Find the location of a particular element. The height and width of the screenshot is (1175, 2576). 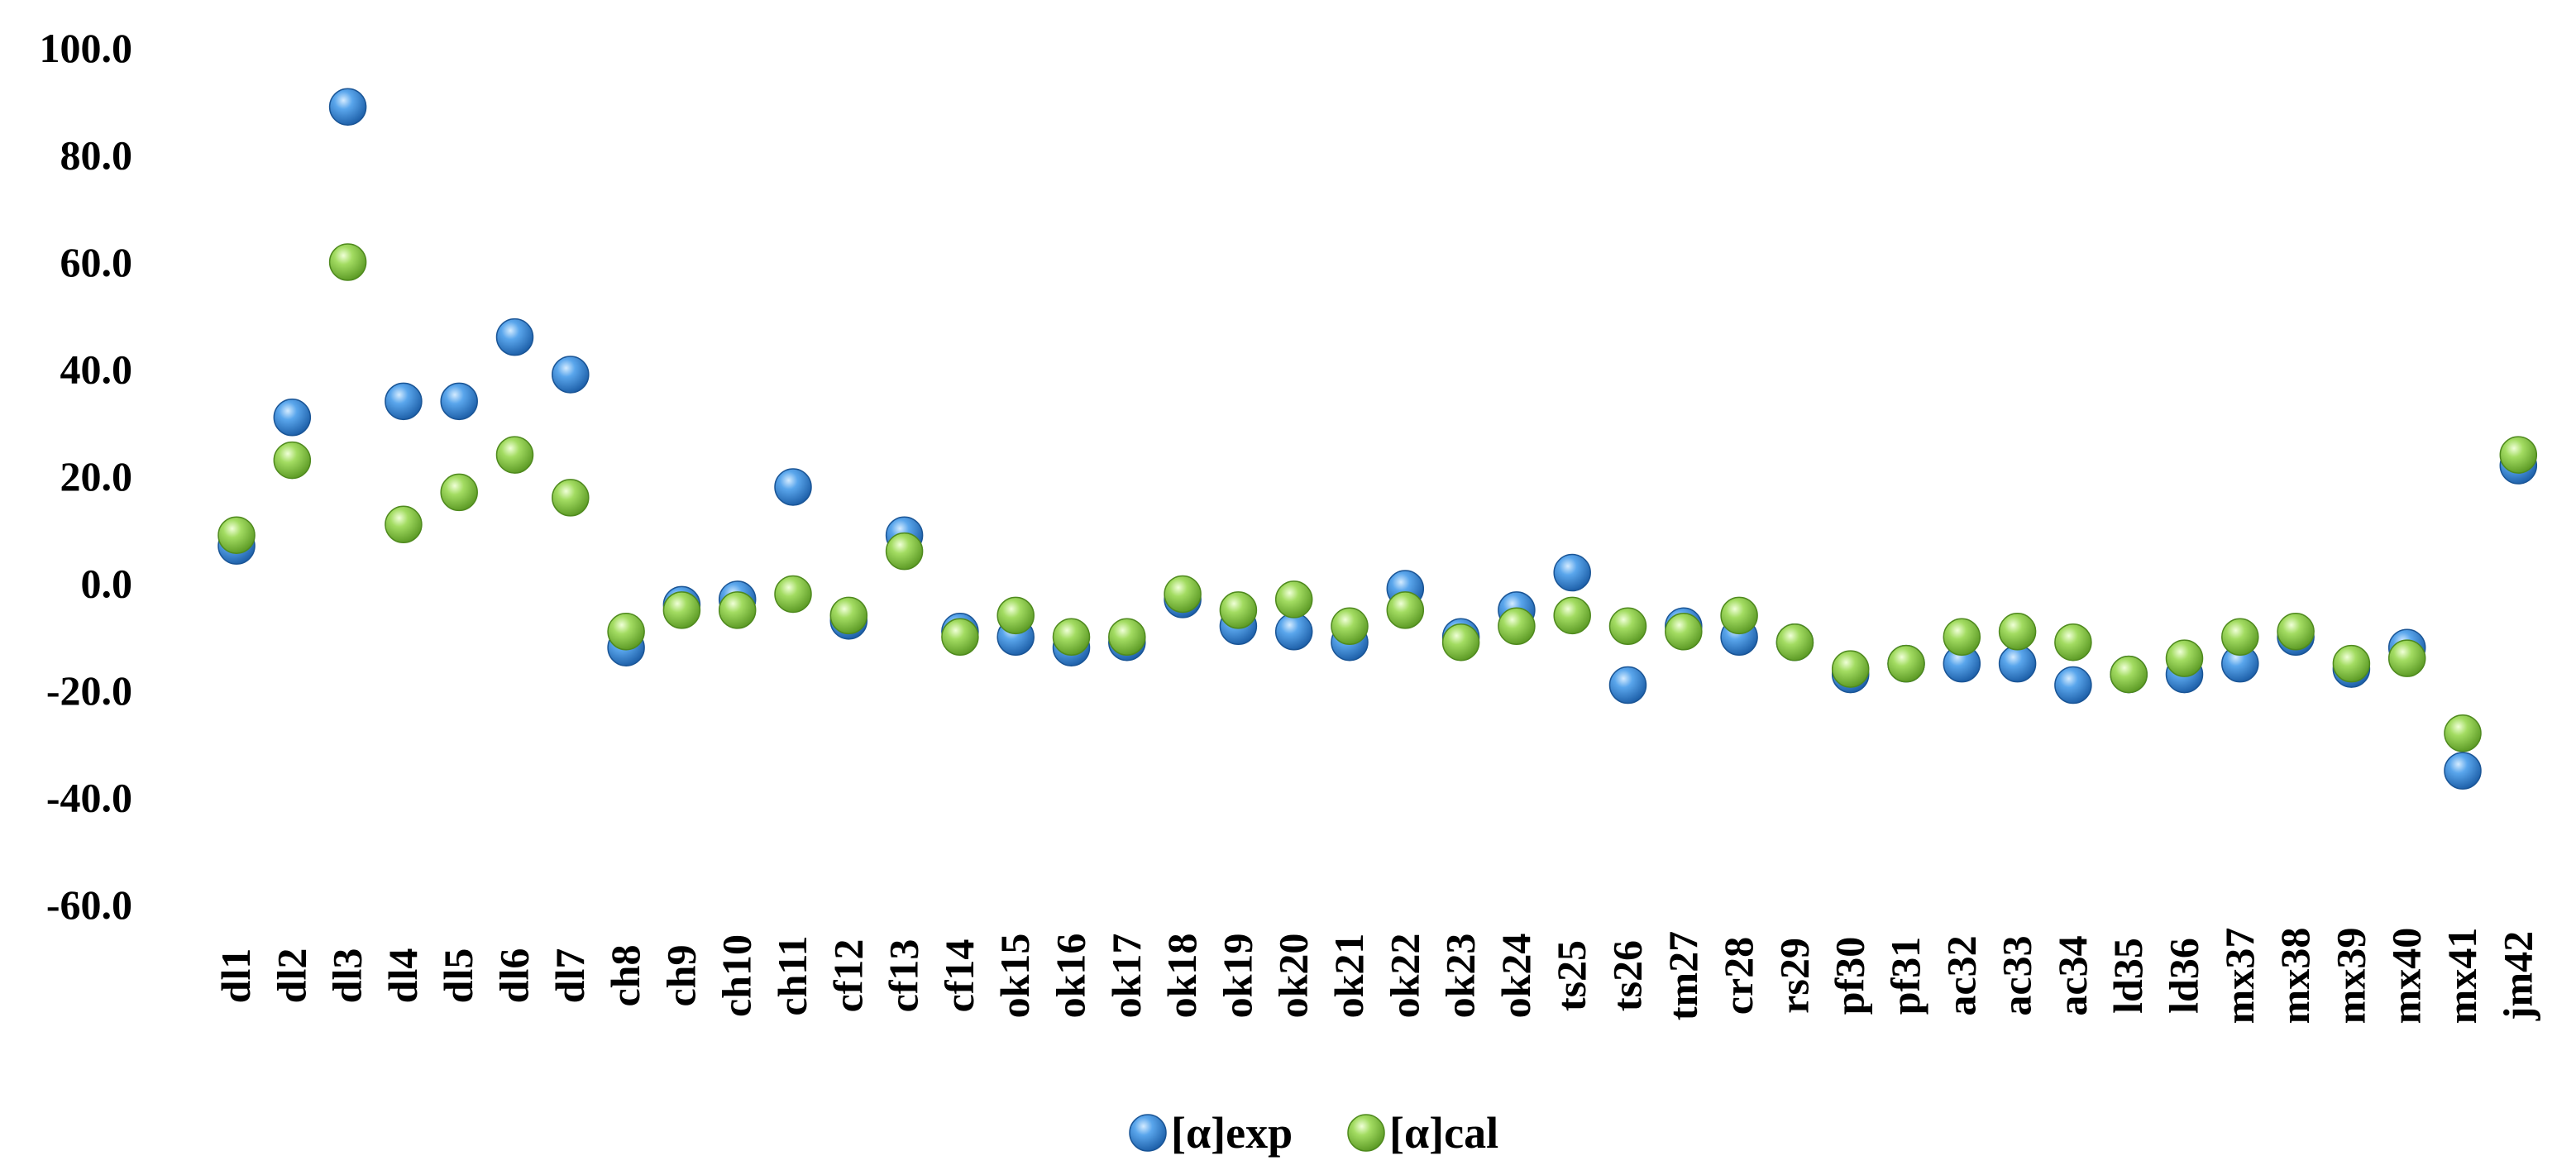

x-tick-label: cr28 is located at coordinates (1738, 976).